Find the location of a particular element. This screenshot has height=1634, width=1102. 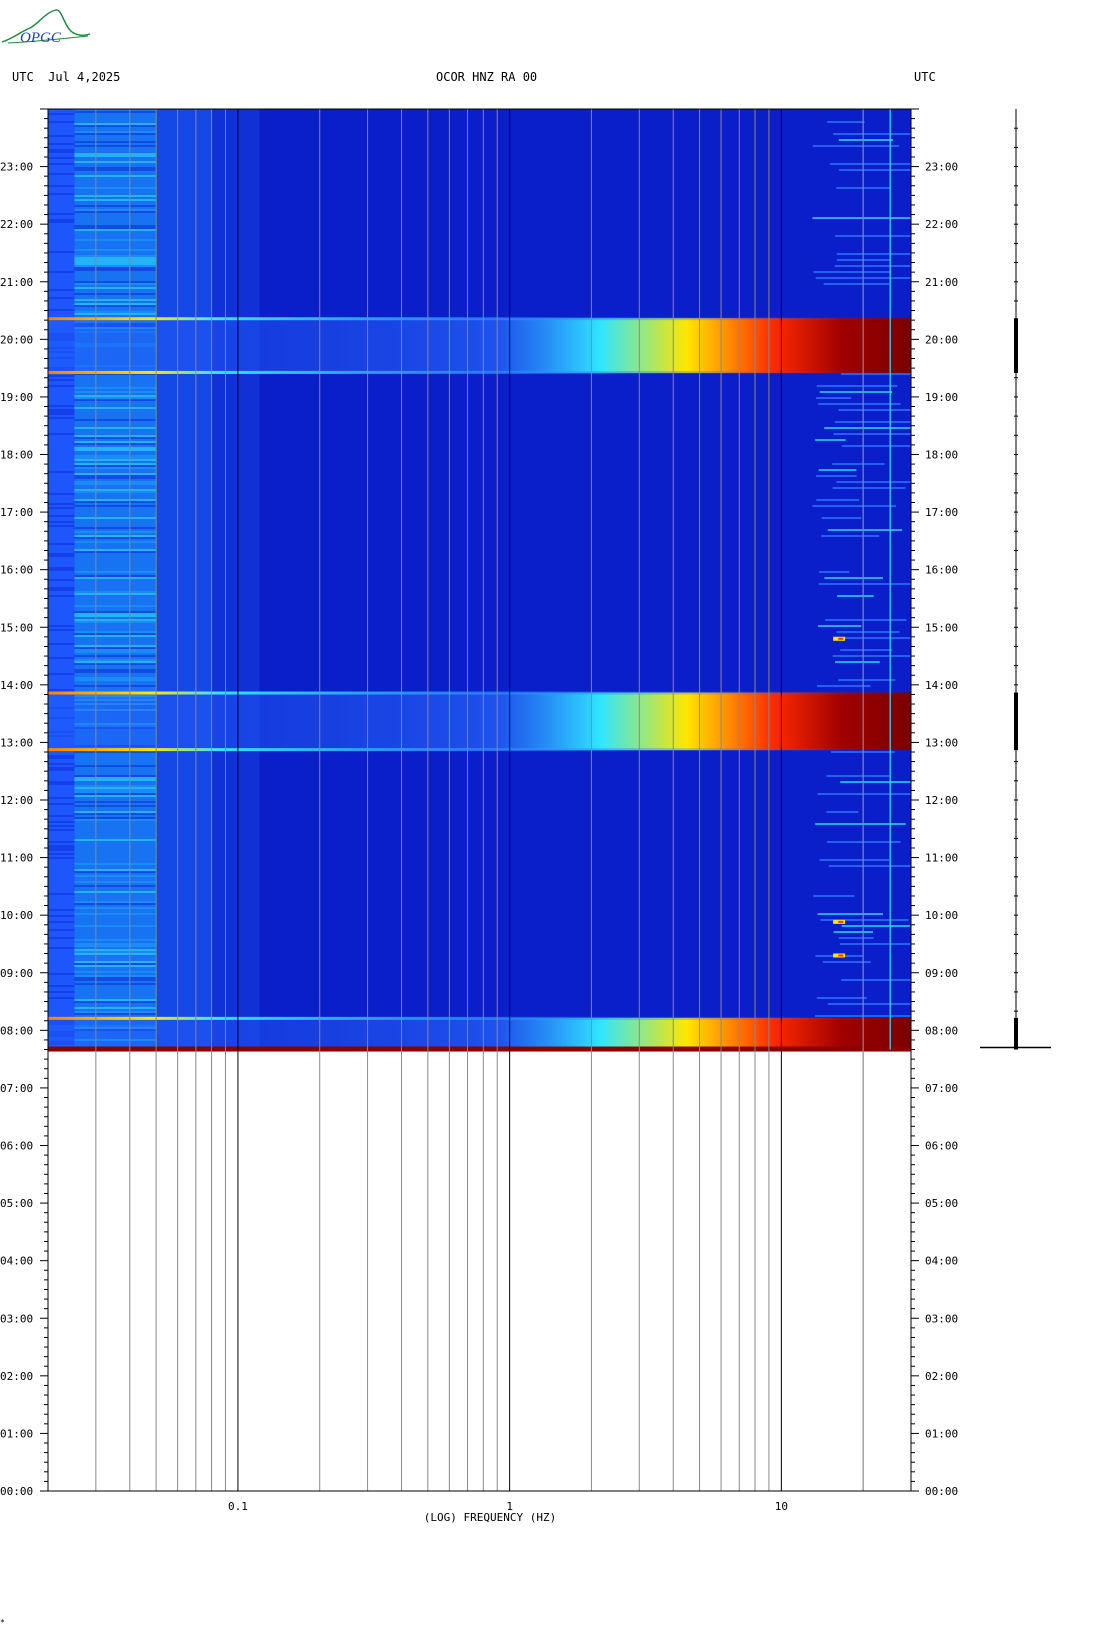

artifact-line is located at coordinates (890, 579).